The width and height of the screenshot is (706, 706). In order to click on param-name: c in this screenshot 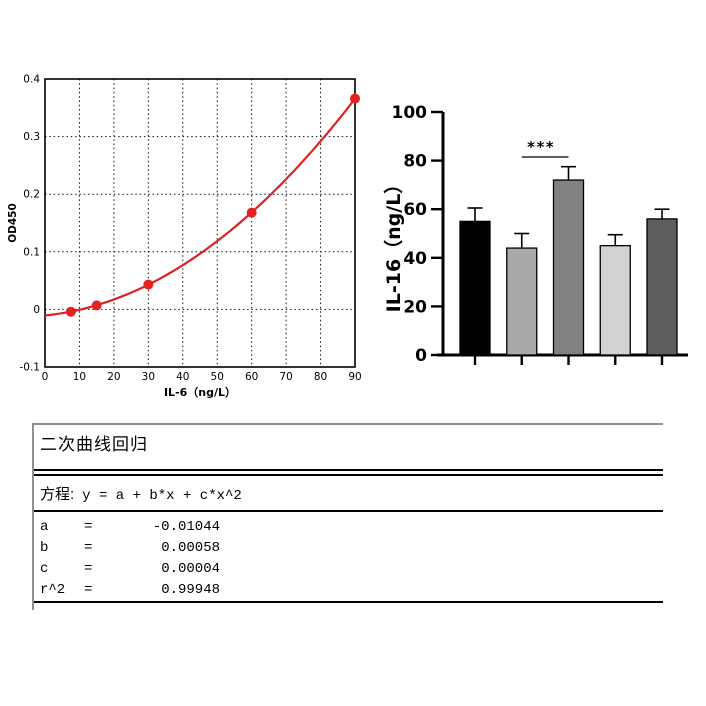, I will do `click(44, 569)`.